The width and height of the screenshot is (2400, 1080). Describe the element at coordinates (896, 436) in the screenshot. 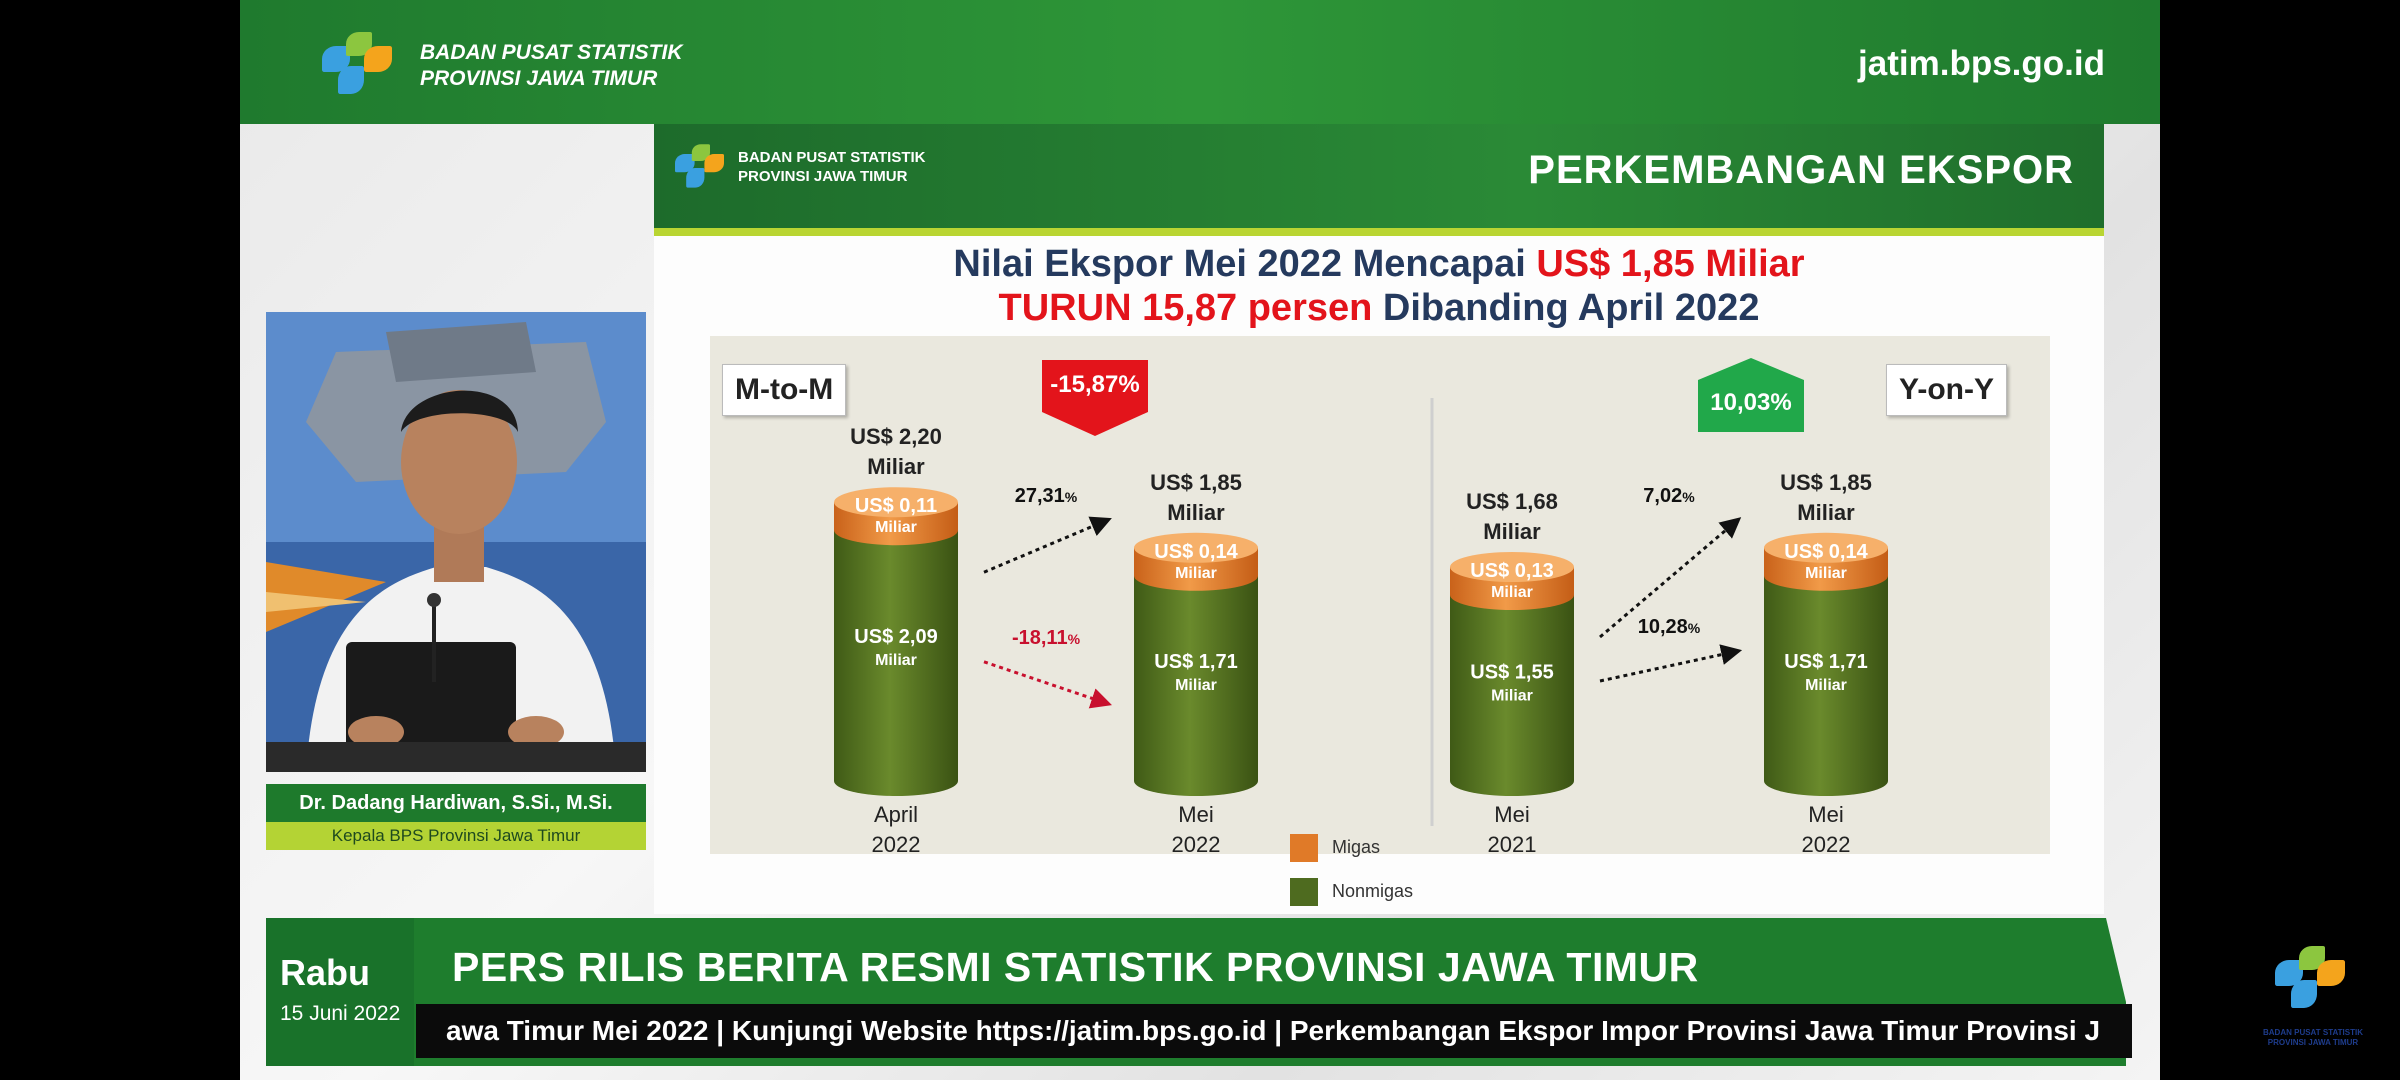

I see `bar-total-label: US$ 2,20` at that location.